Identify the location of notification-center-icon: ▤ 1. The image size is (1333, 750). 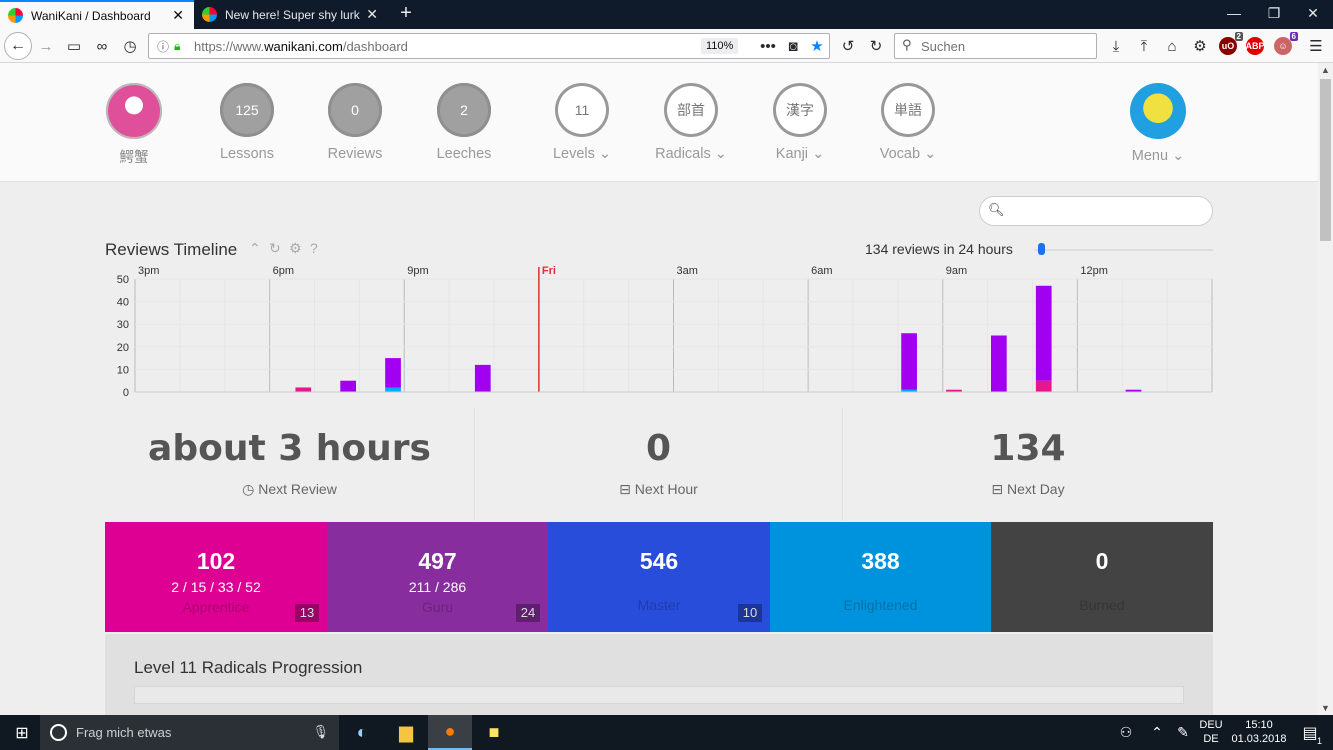
(1312, 735).